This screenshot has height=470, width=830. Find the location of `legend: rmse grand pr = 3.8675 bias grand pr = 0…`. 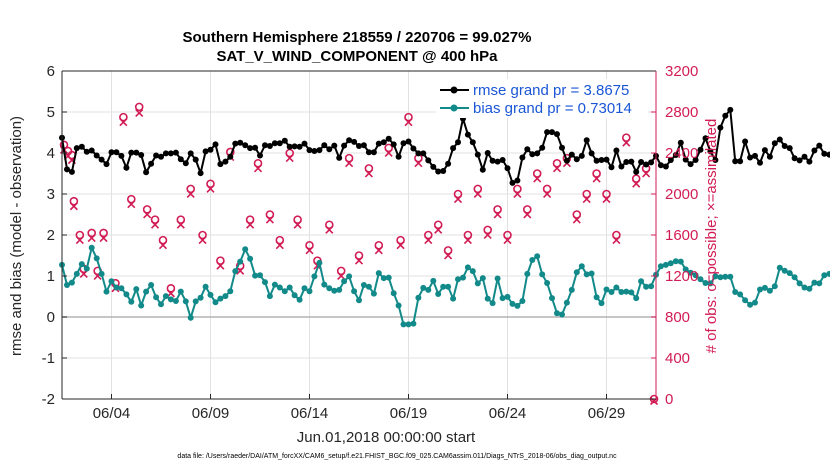

legend: rmse grand pr = 3.8675 bias grand pr = 0… is located at coordinates (542, 98).